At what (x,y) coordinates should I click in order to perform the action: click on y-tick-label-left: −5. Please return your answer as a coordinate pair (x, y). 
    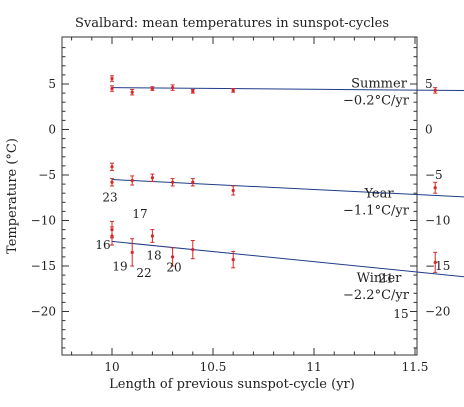
    Looking at the image, I should click on (47, 175).